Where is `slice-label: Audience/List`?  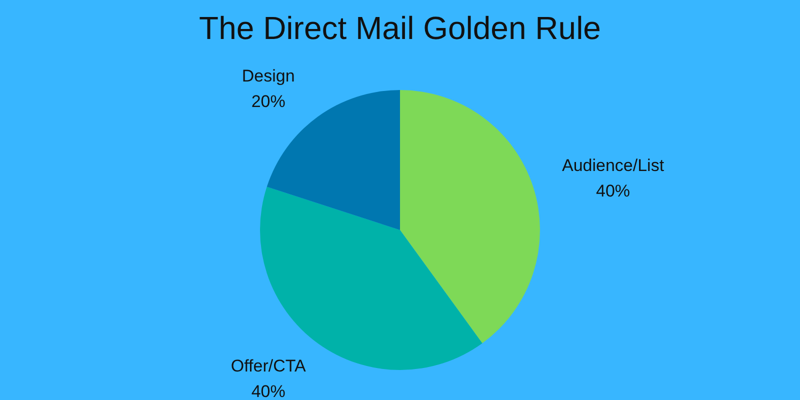
slice-label: Audience/List is located at coordinates (613, 166).